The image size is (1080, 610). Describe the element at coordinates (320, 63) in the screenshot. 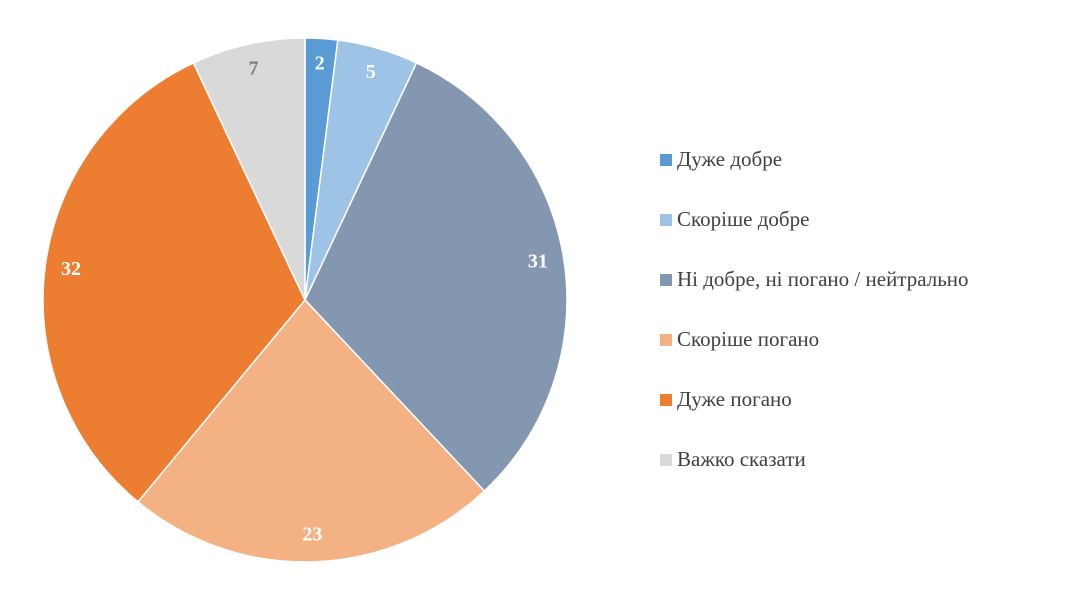

I see `data-label: 2` at that location.